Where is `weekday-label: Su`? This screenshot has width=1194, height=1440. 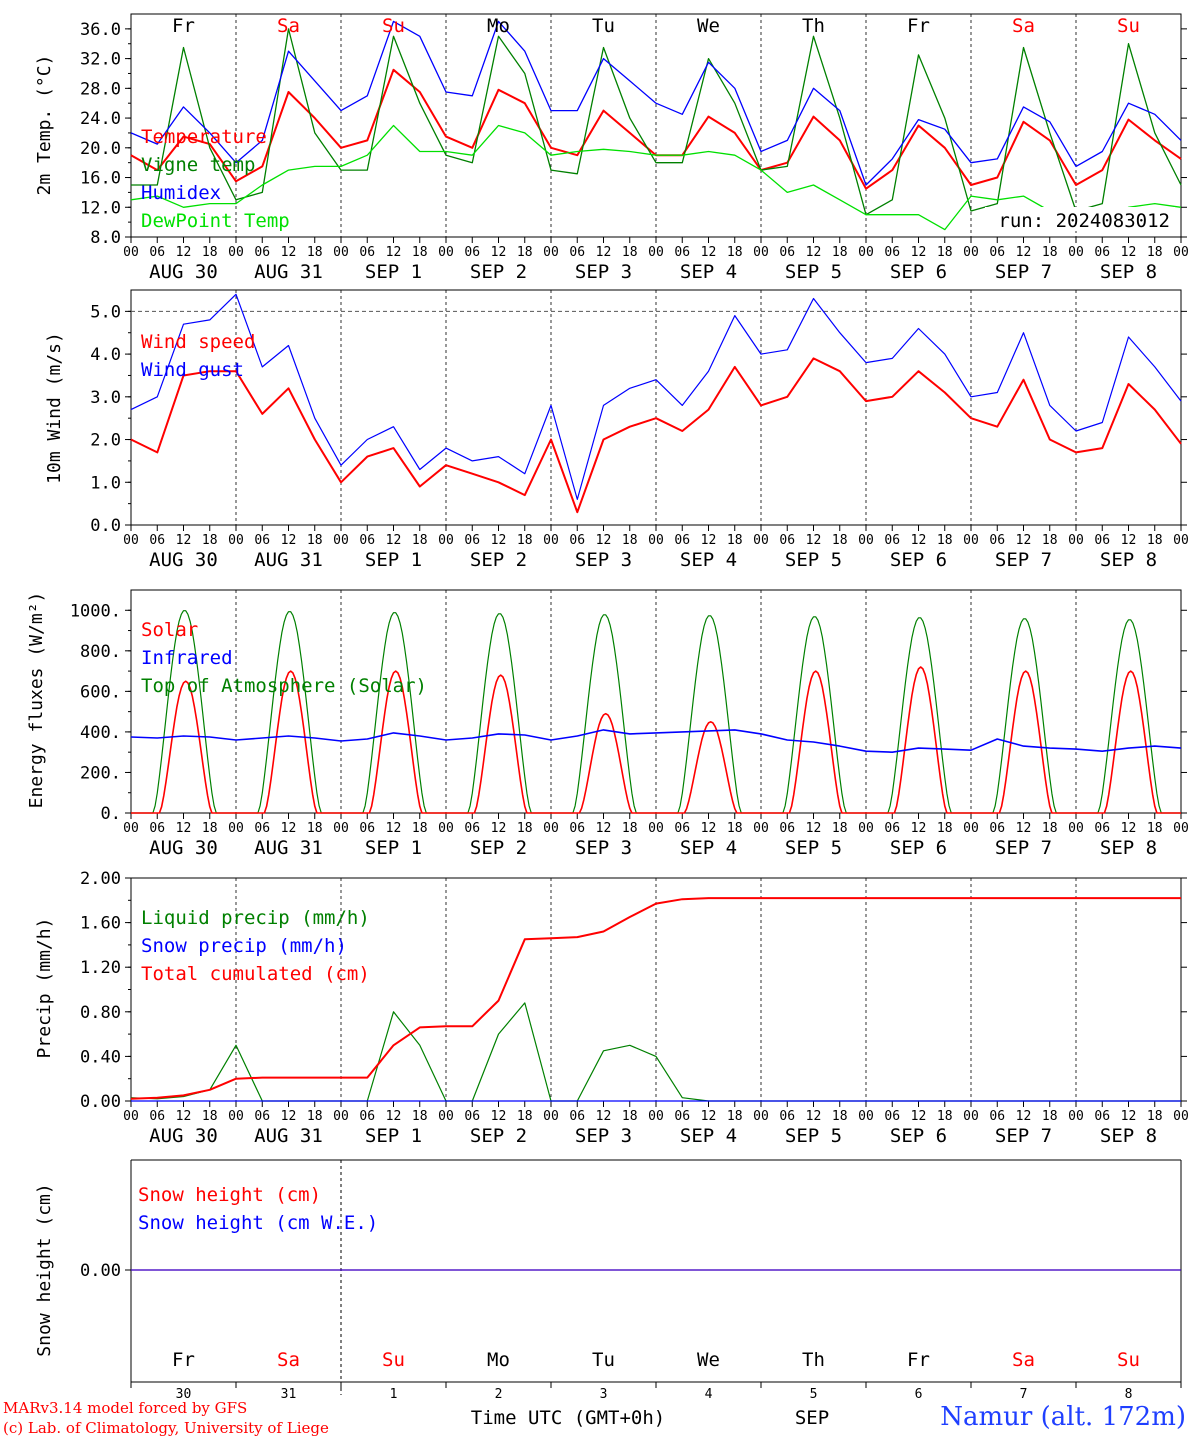
weekday-label: Su is located at coordinates (393, 26).